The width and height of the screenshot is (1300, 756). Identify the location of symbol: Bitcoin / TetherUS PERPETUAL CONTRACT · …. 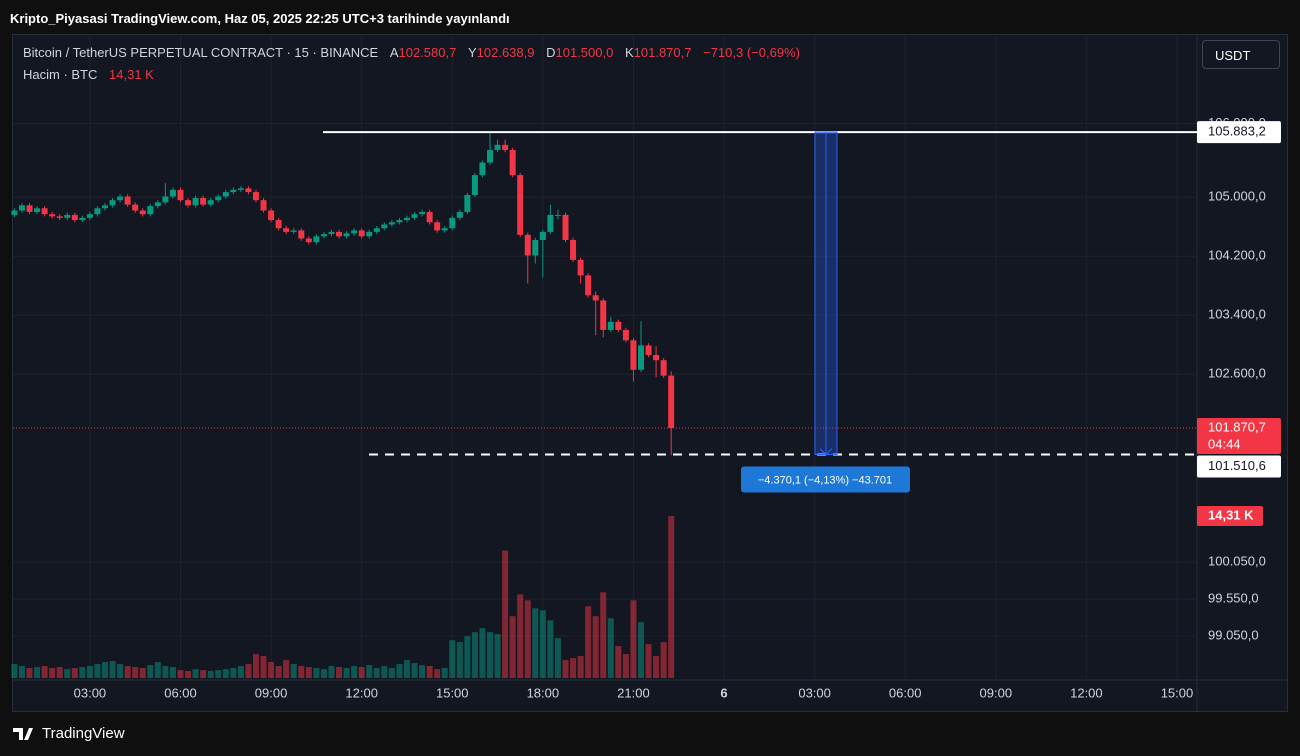
(201, 52).